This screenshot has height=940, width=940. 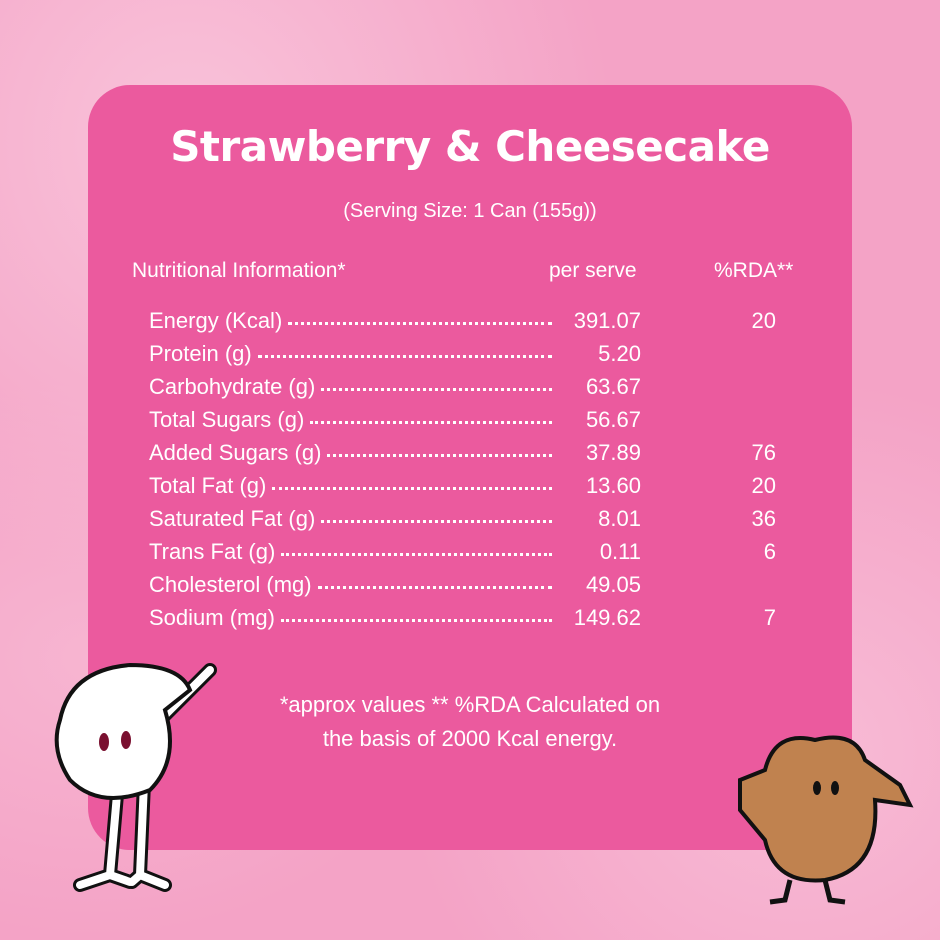 I want to click on nutrient-row: Added Sugars (g), so click(x=350, y=455).